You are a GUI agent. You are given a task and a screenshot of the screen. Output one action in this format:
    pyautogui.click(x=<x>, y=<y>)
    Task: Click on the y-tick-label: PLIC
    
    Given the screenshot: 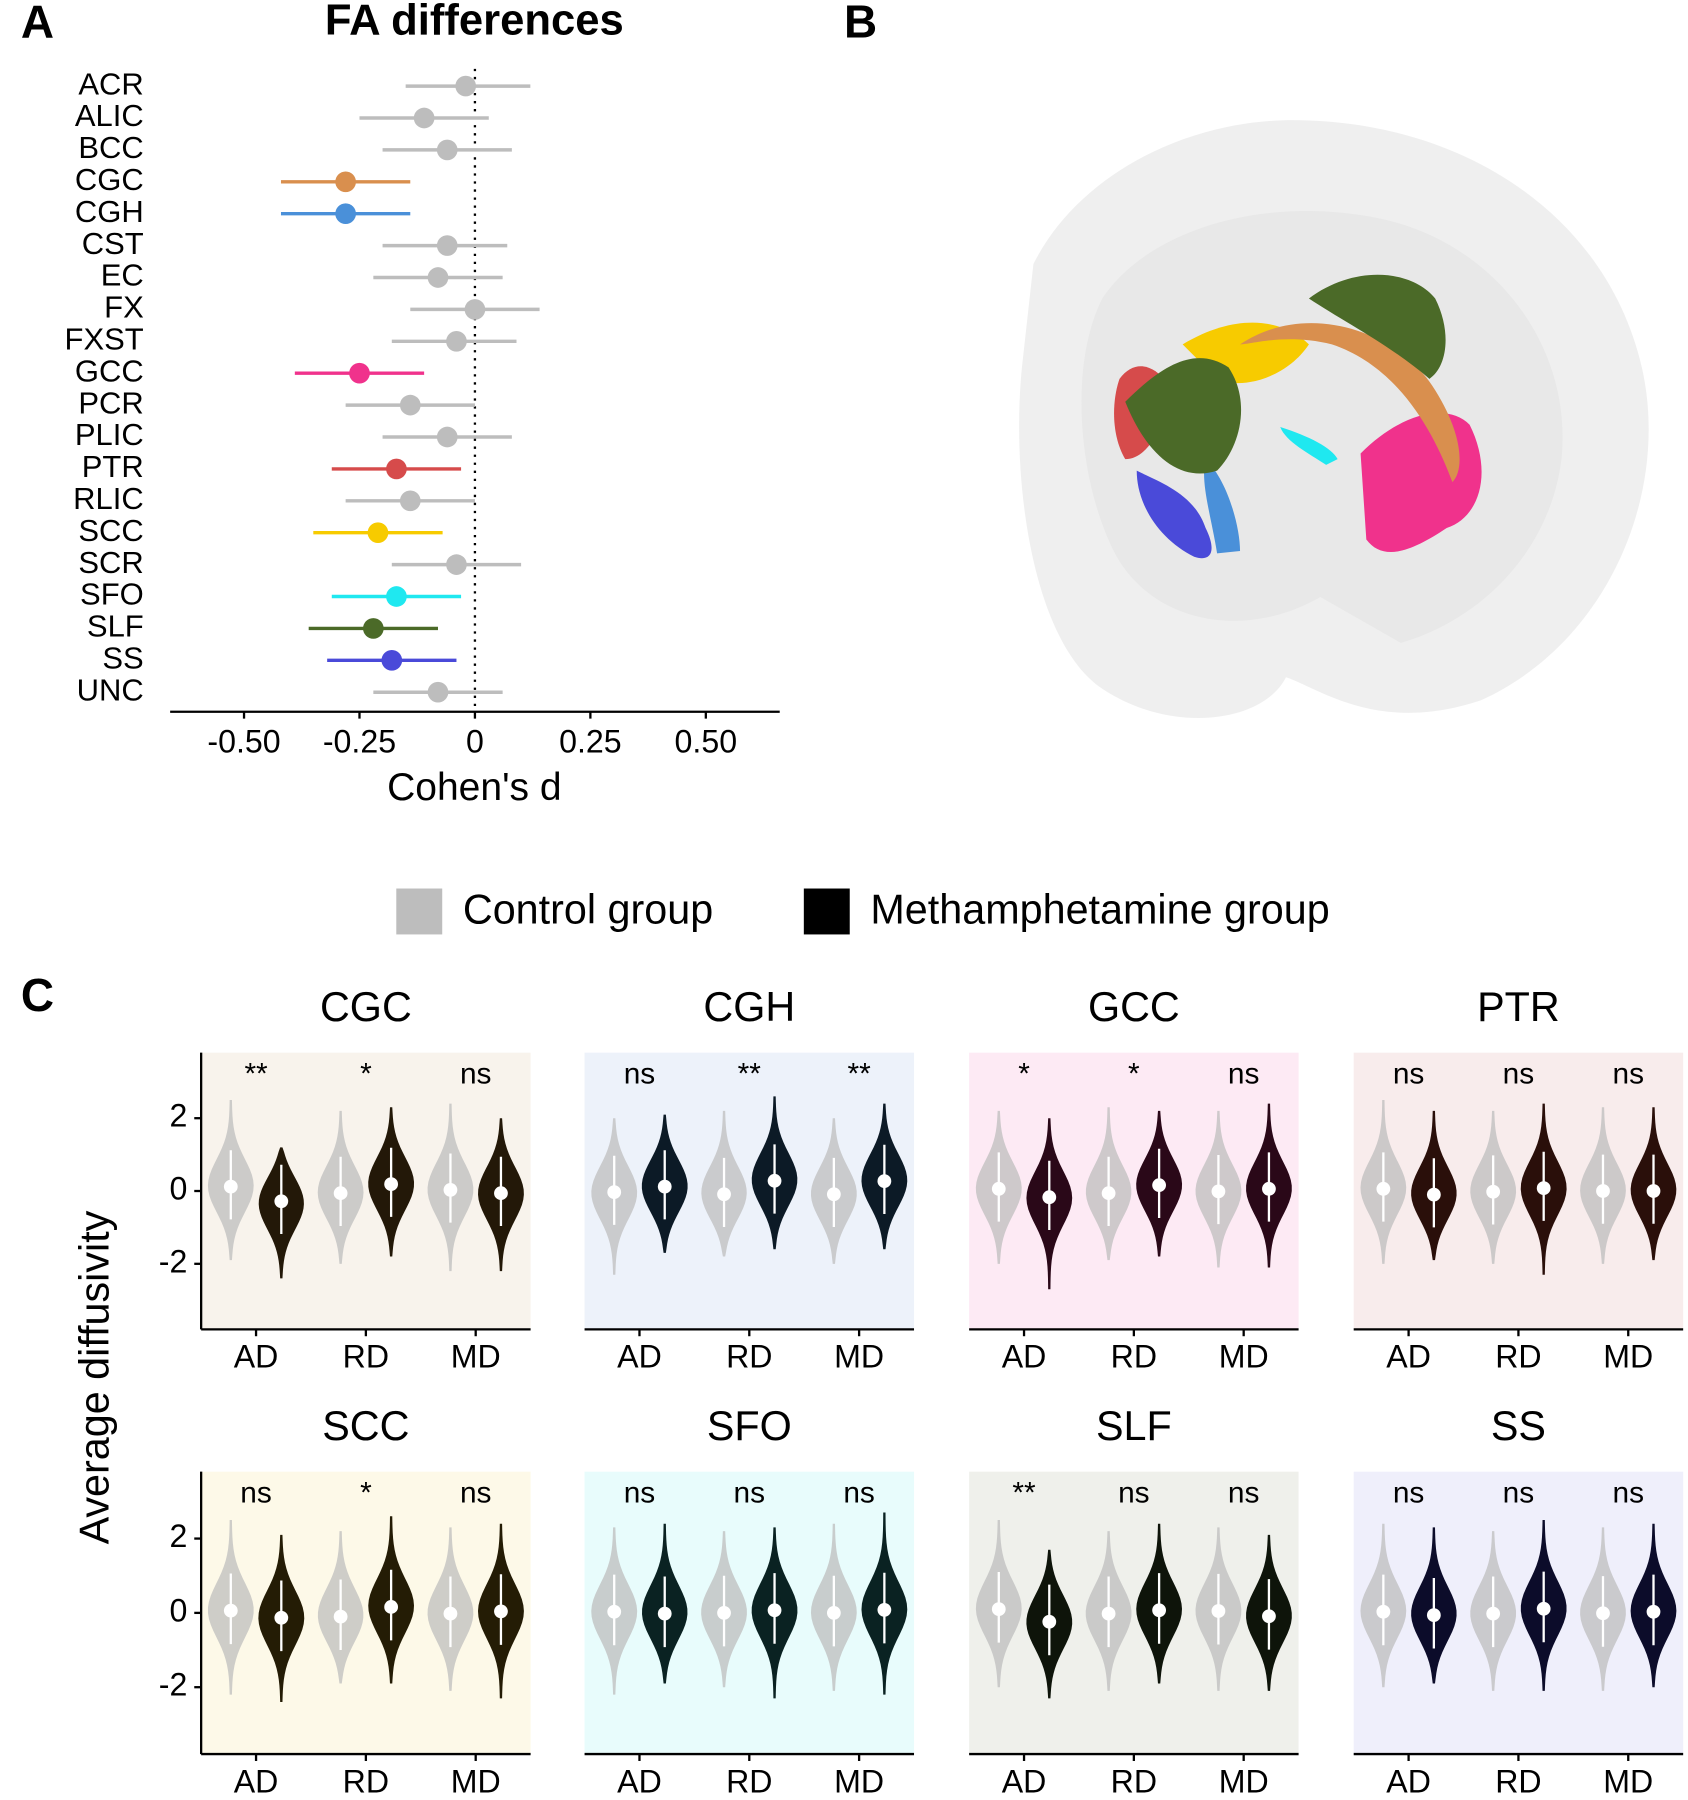 What is the action you would take?
    pyautogui.click(x=109, y=434)
    